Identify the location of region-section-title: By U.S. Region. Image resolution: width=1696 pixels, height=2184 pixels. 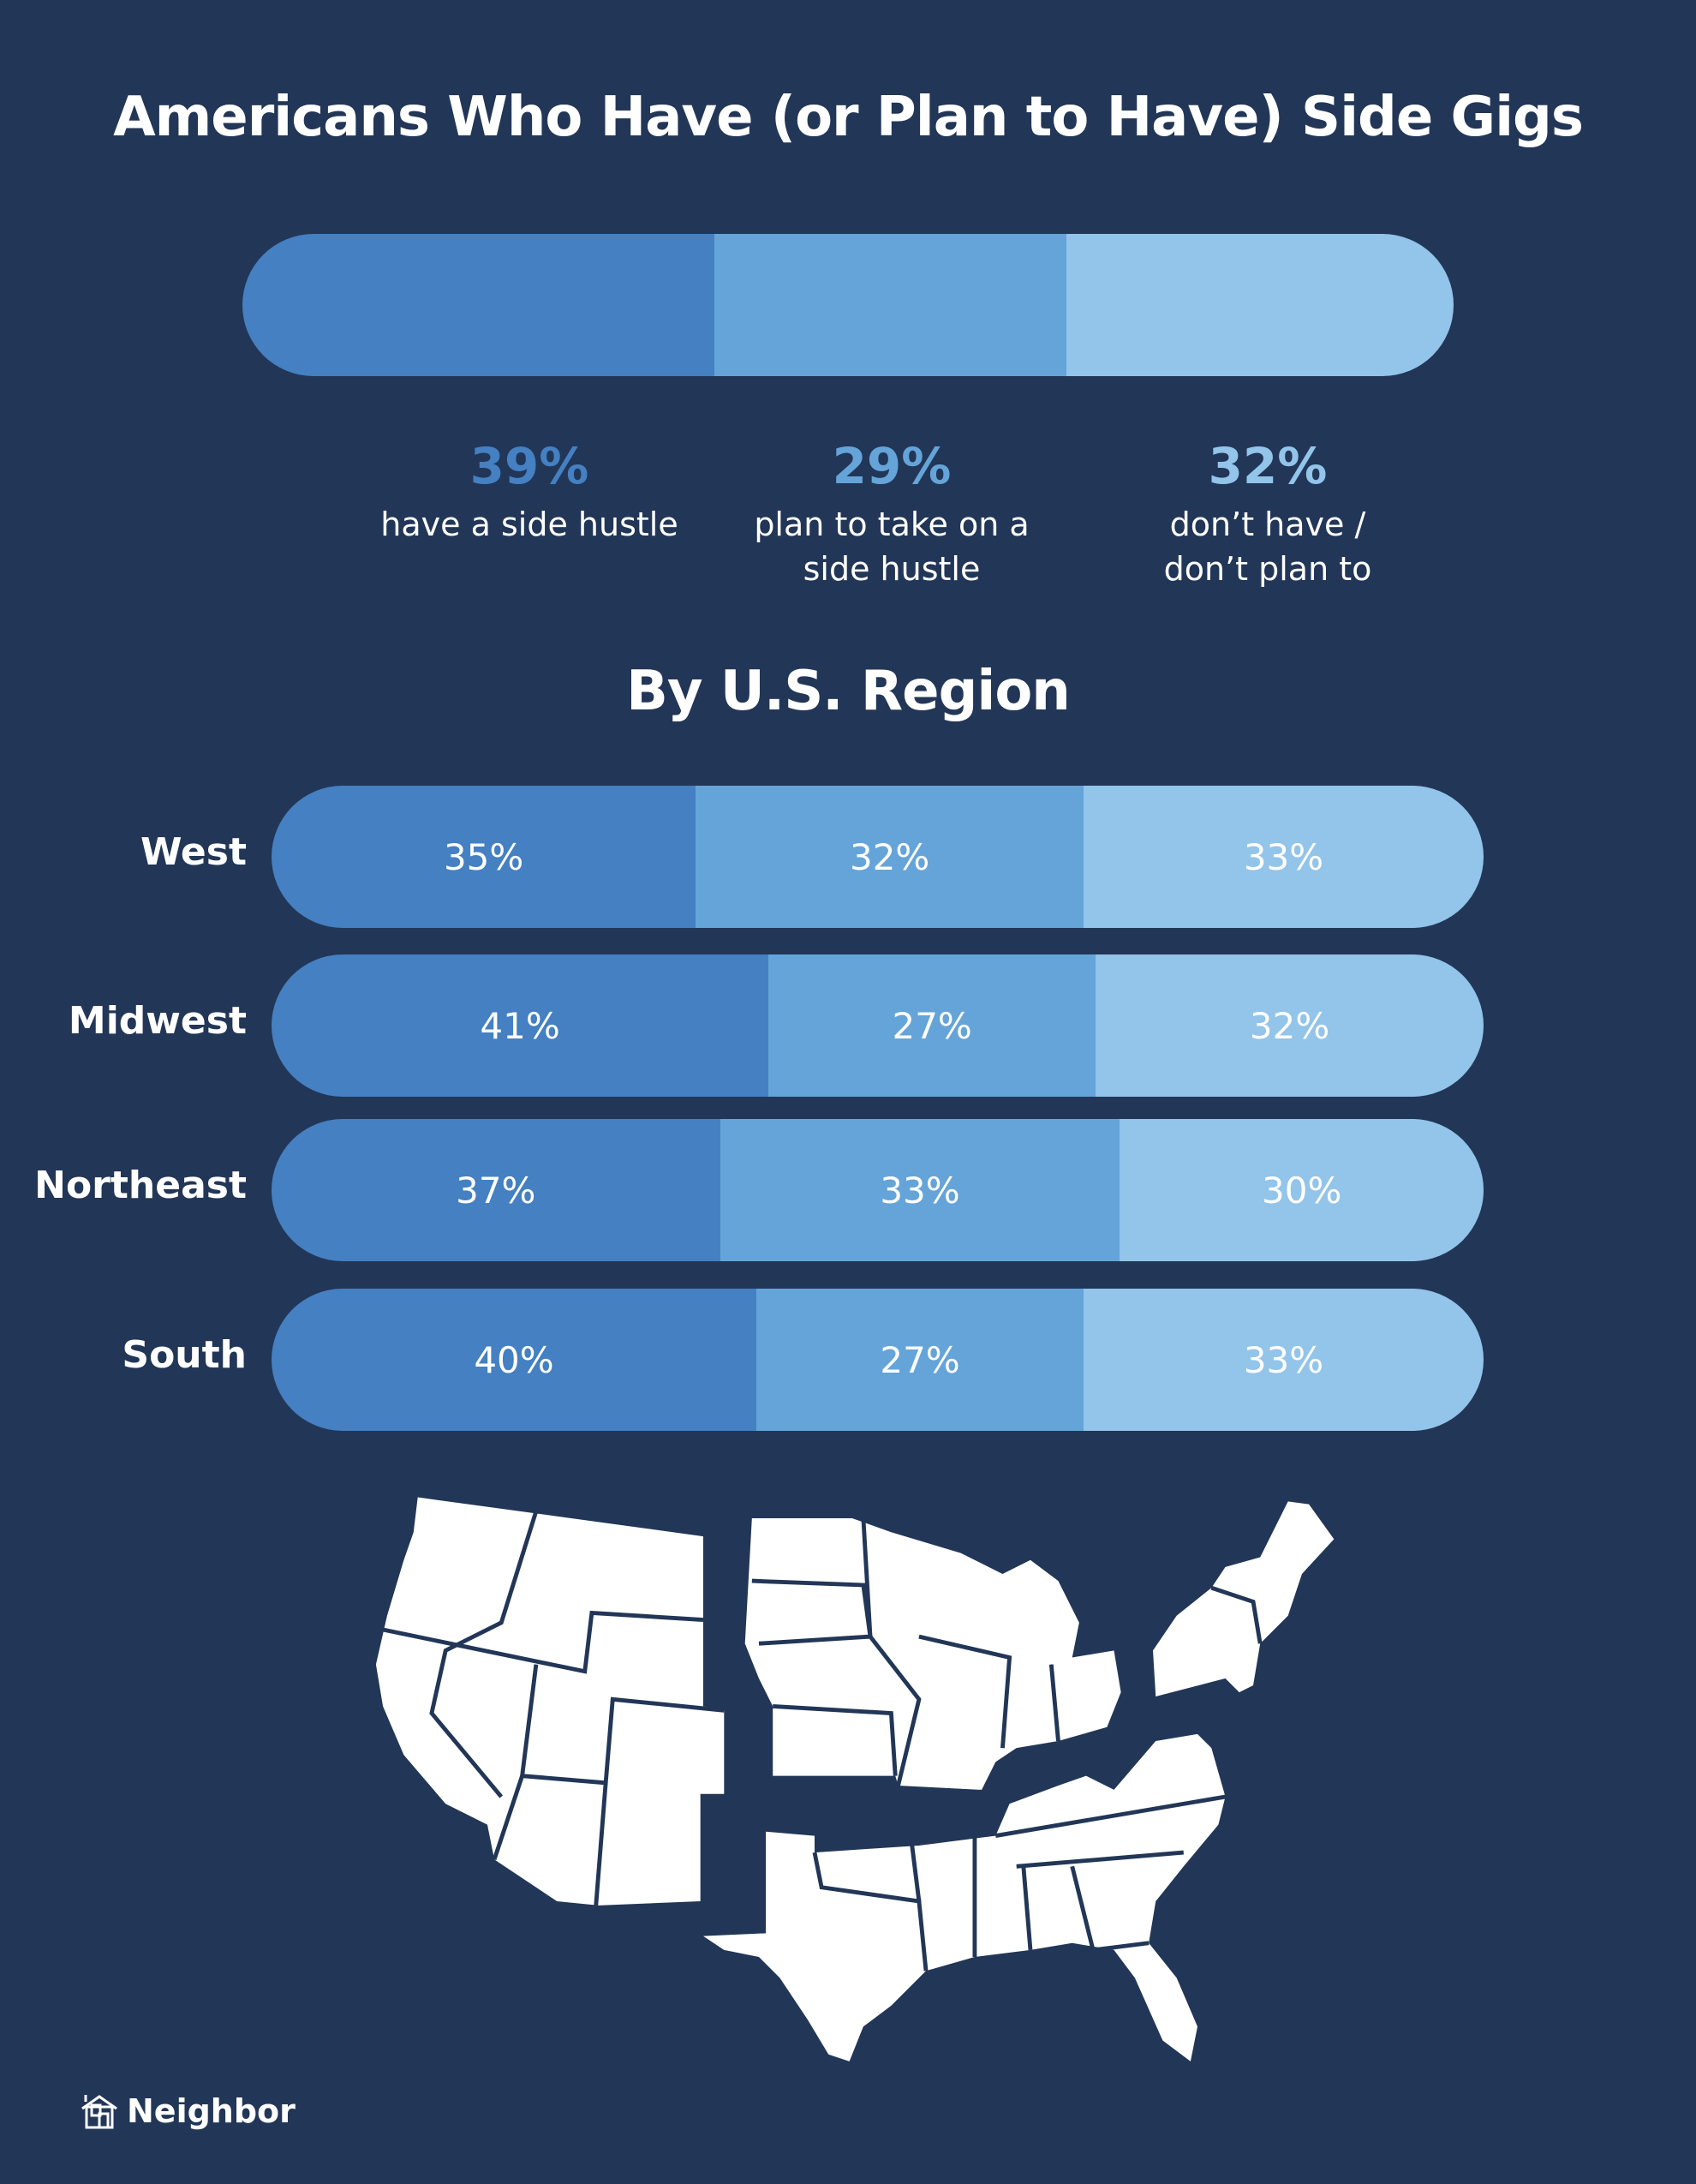
(848, 691).